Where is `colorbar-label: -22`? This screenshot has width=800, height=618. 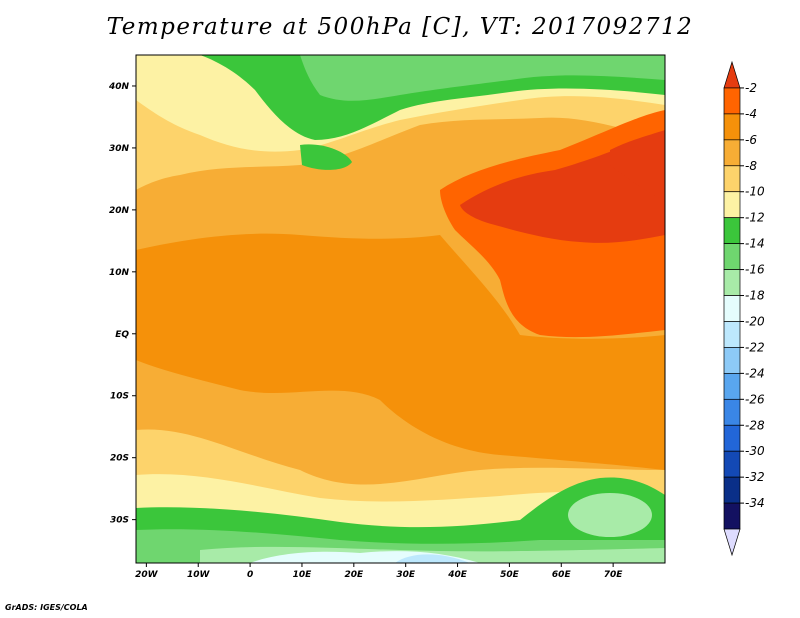
colorbar-label: -22 is located at coordinates (755, 347).